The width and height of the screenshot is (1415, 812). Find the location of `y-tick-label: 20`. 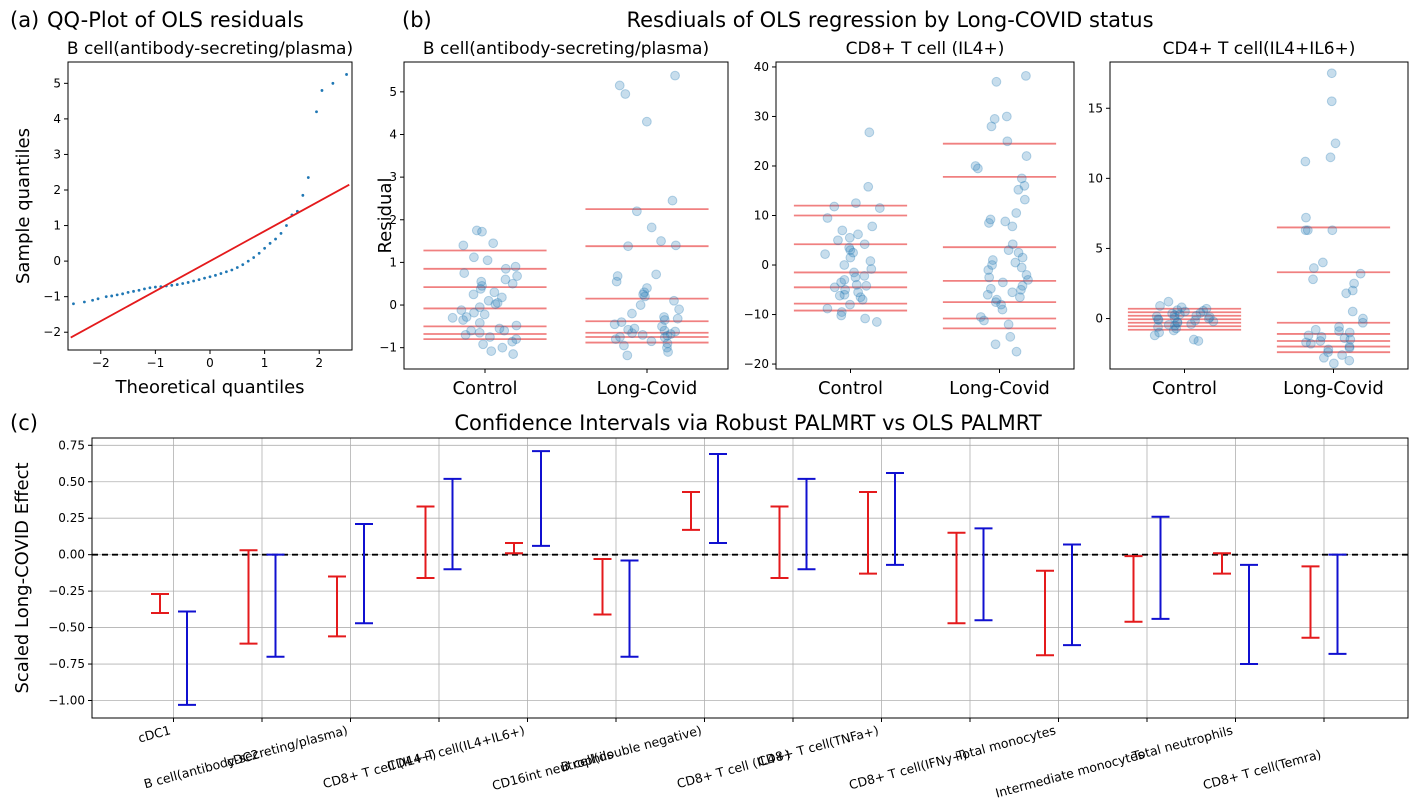

y-tick-label: 20 is located at coordinates (761, 166).